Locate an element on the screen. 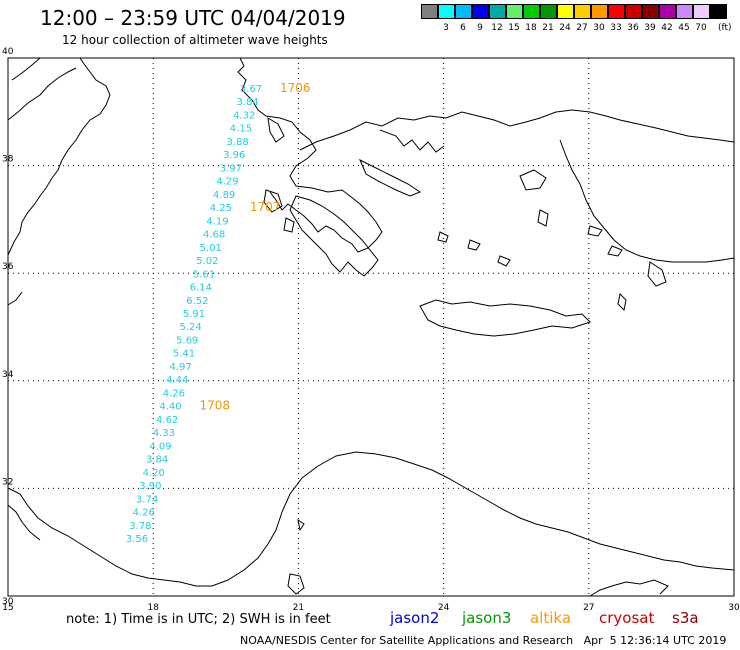 This screenshot has width=740, height=650. wave-height-reading: 3.96 is located at coordinates (234, 155).